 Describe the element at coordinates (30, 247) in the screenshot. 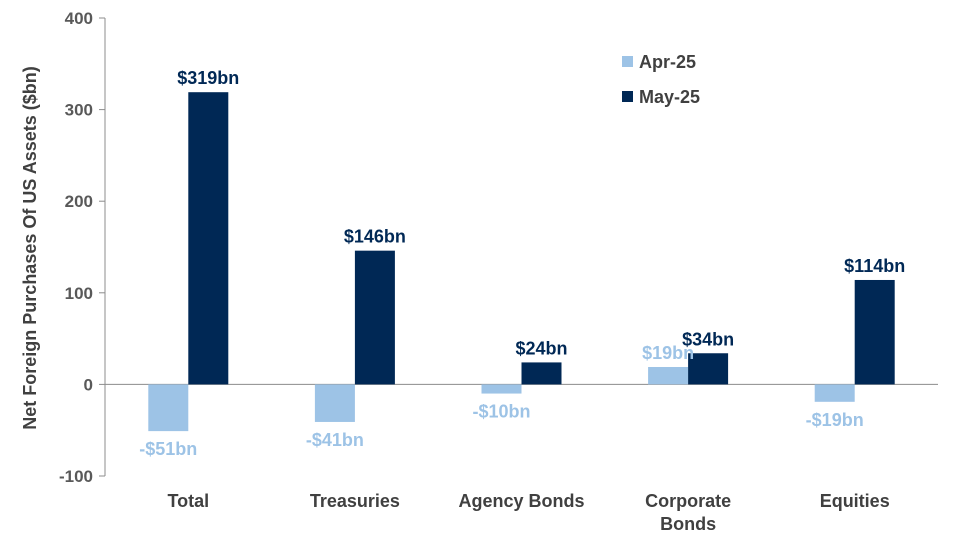

I see `y-axis-label: Net Foreign Purchases Of US Assets ($bn)` at that location.